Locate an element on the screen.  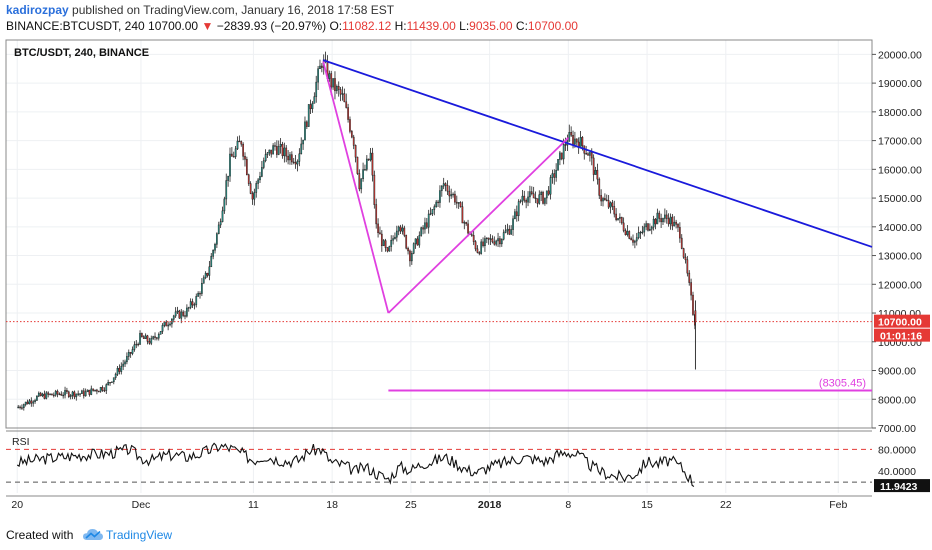
last-price-label: 10700.00 is located at coordinates (900, 323).